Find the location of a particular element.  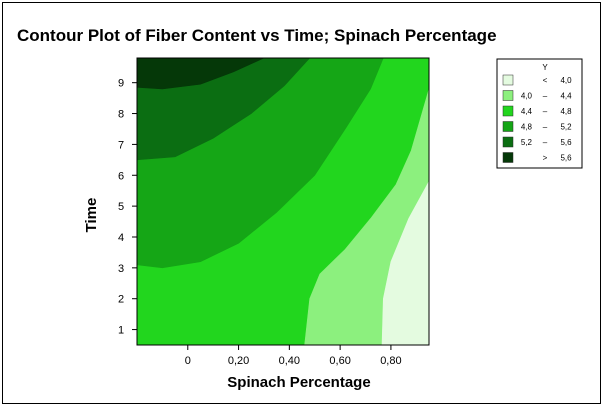

y-tick-label: 6 is located at coordinates (121, 176).